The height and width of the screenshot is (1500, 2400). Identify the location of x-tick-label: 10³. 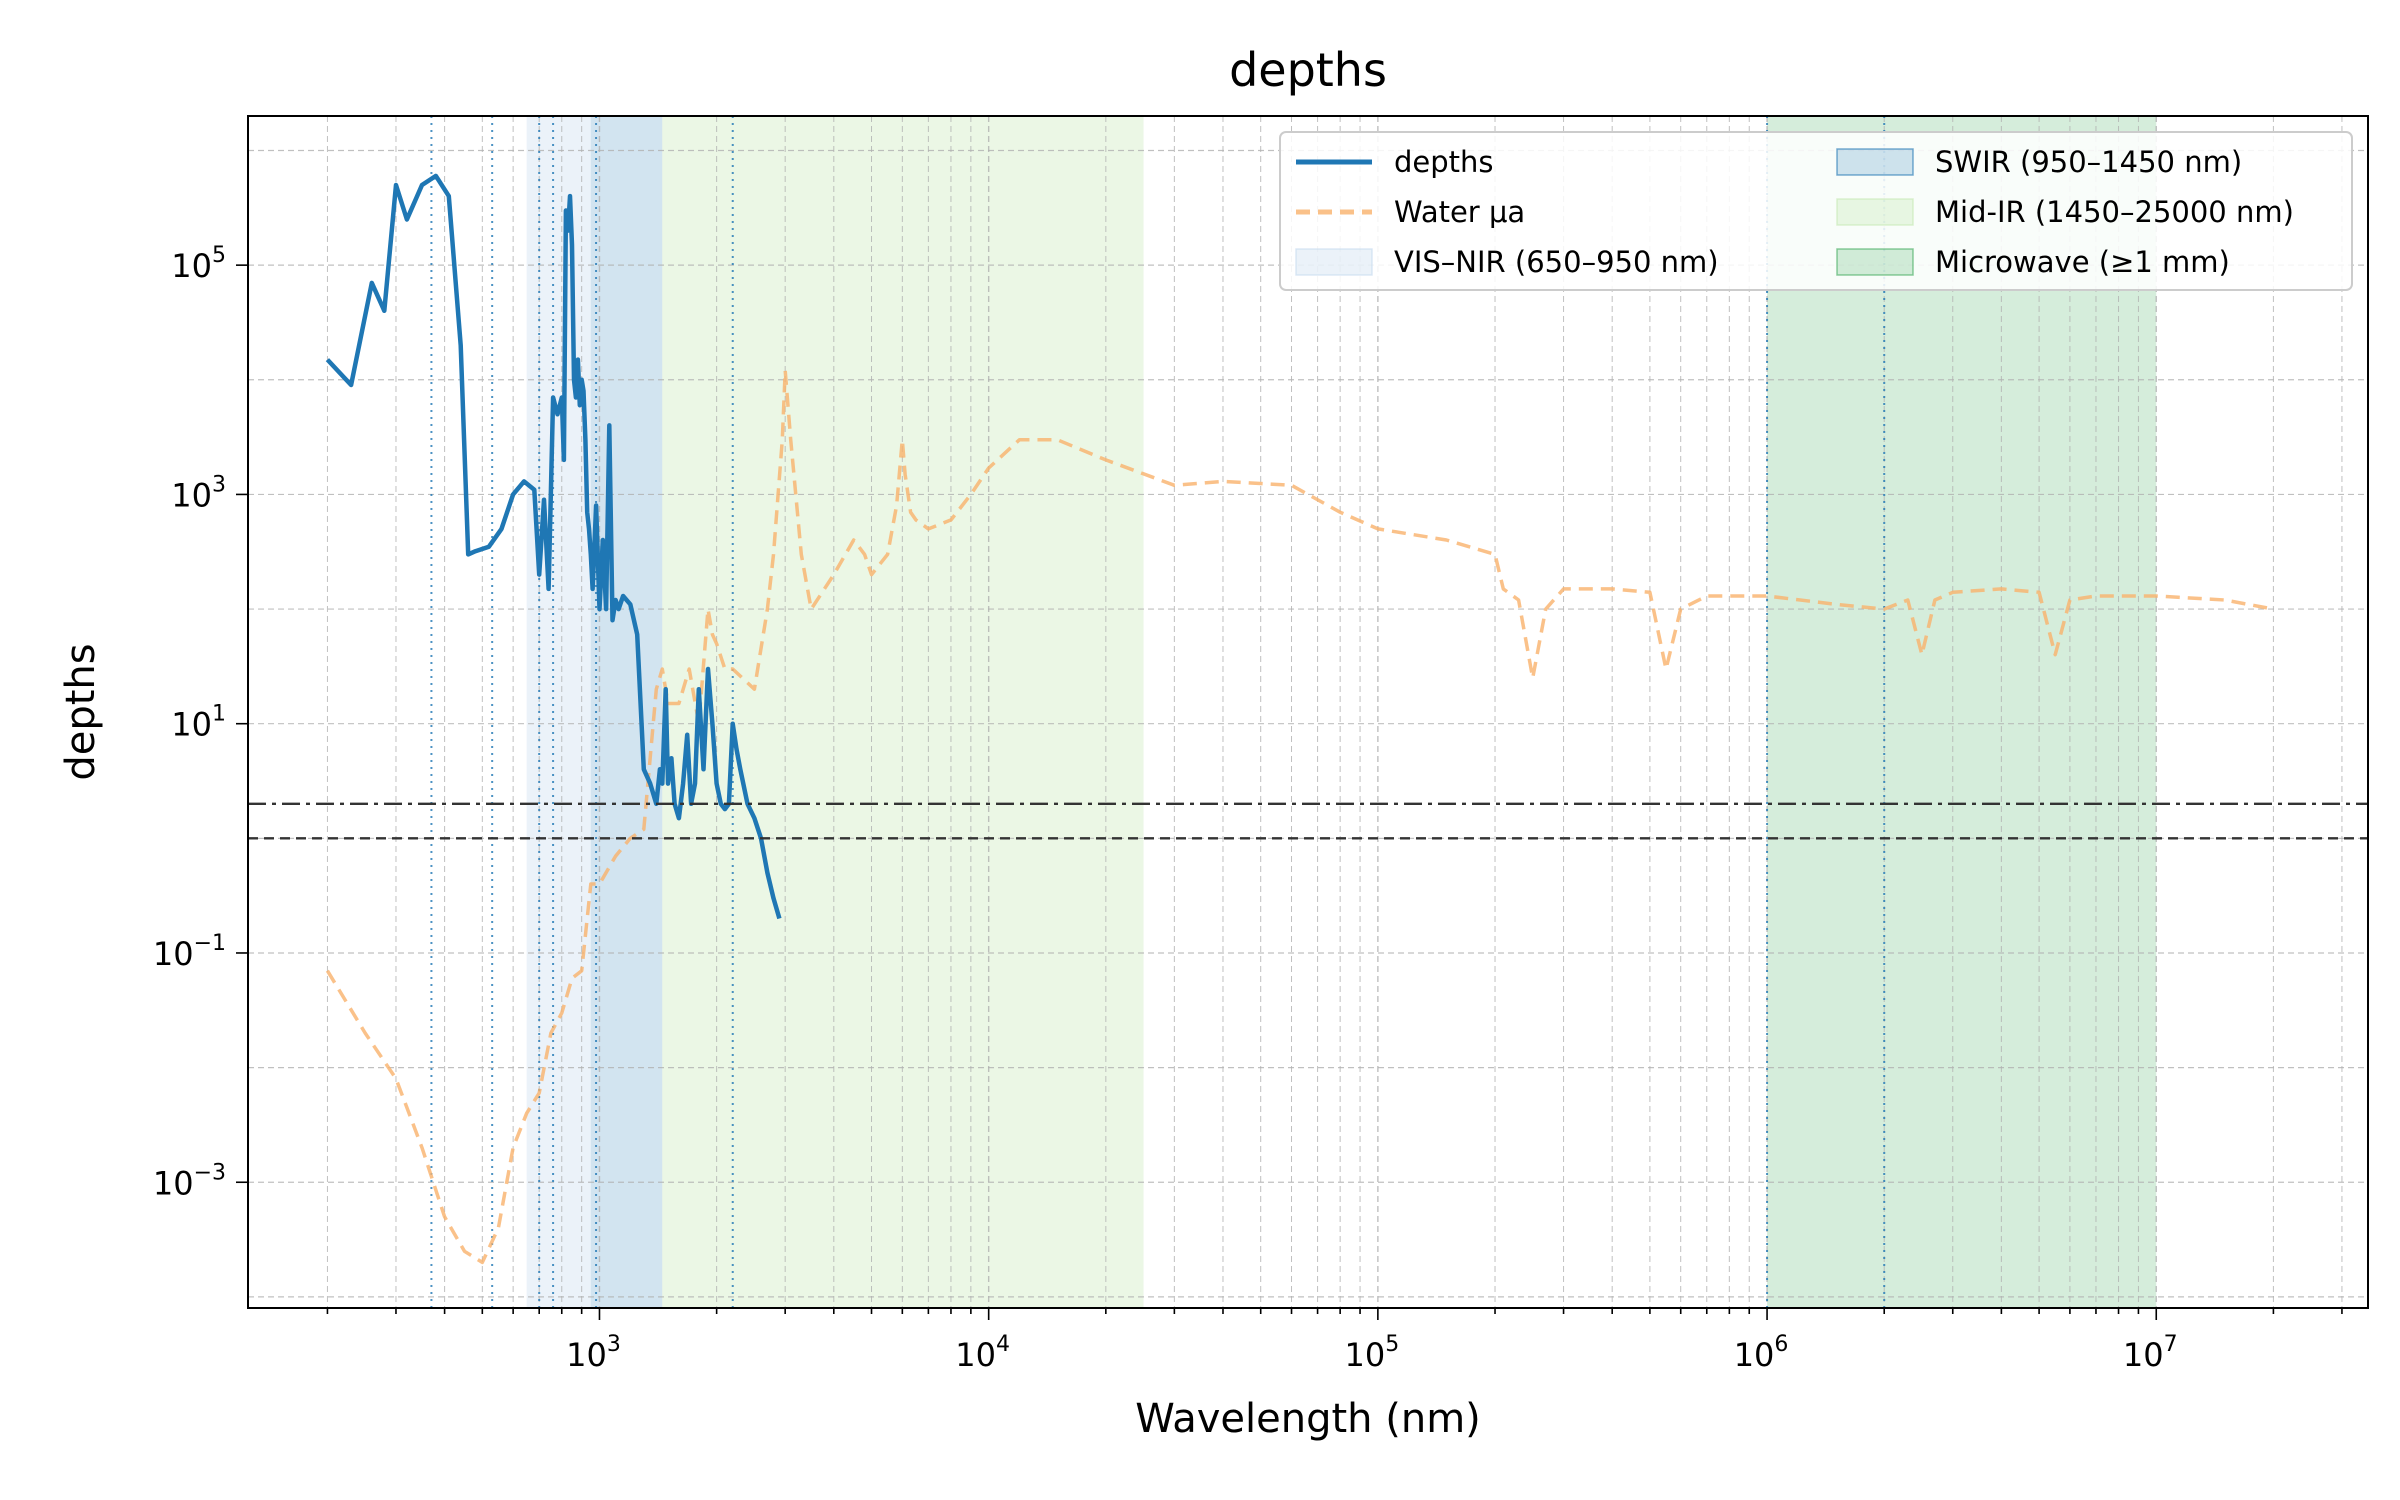
(593, 1353).